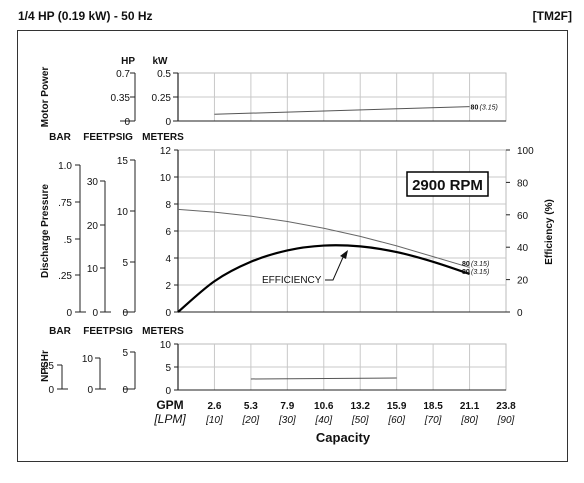 This screenshot has height=483, width=584. I want to click on psig-tick-label: 0, so click(125, 313).